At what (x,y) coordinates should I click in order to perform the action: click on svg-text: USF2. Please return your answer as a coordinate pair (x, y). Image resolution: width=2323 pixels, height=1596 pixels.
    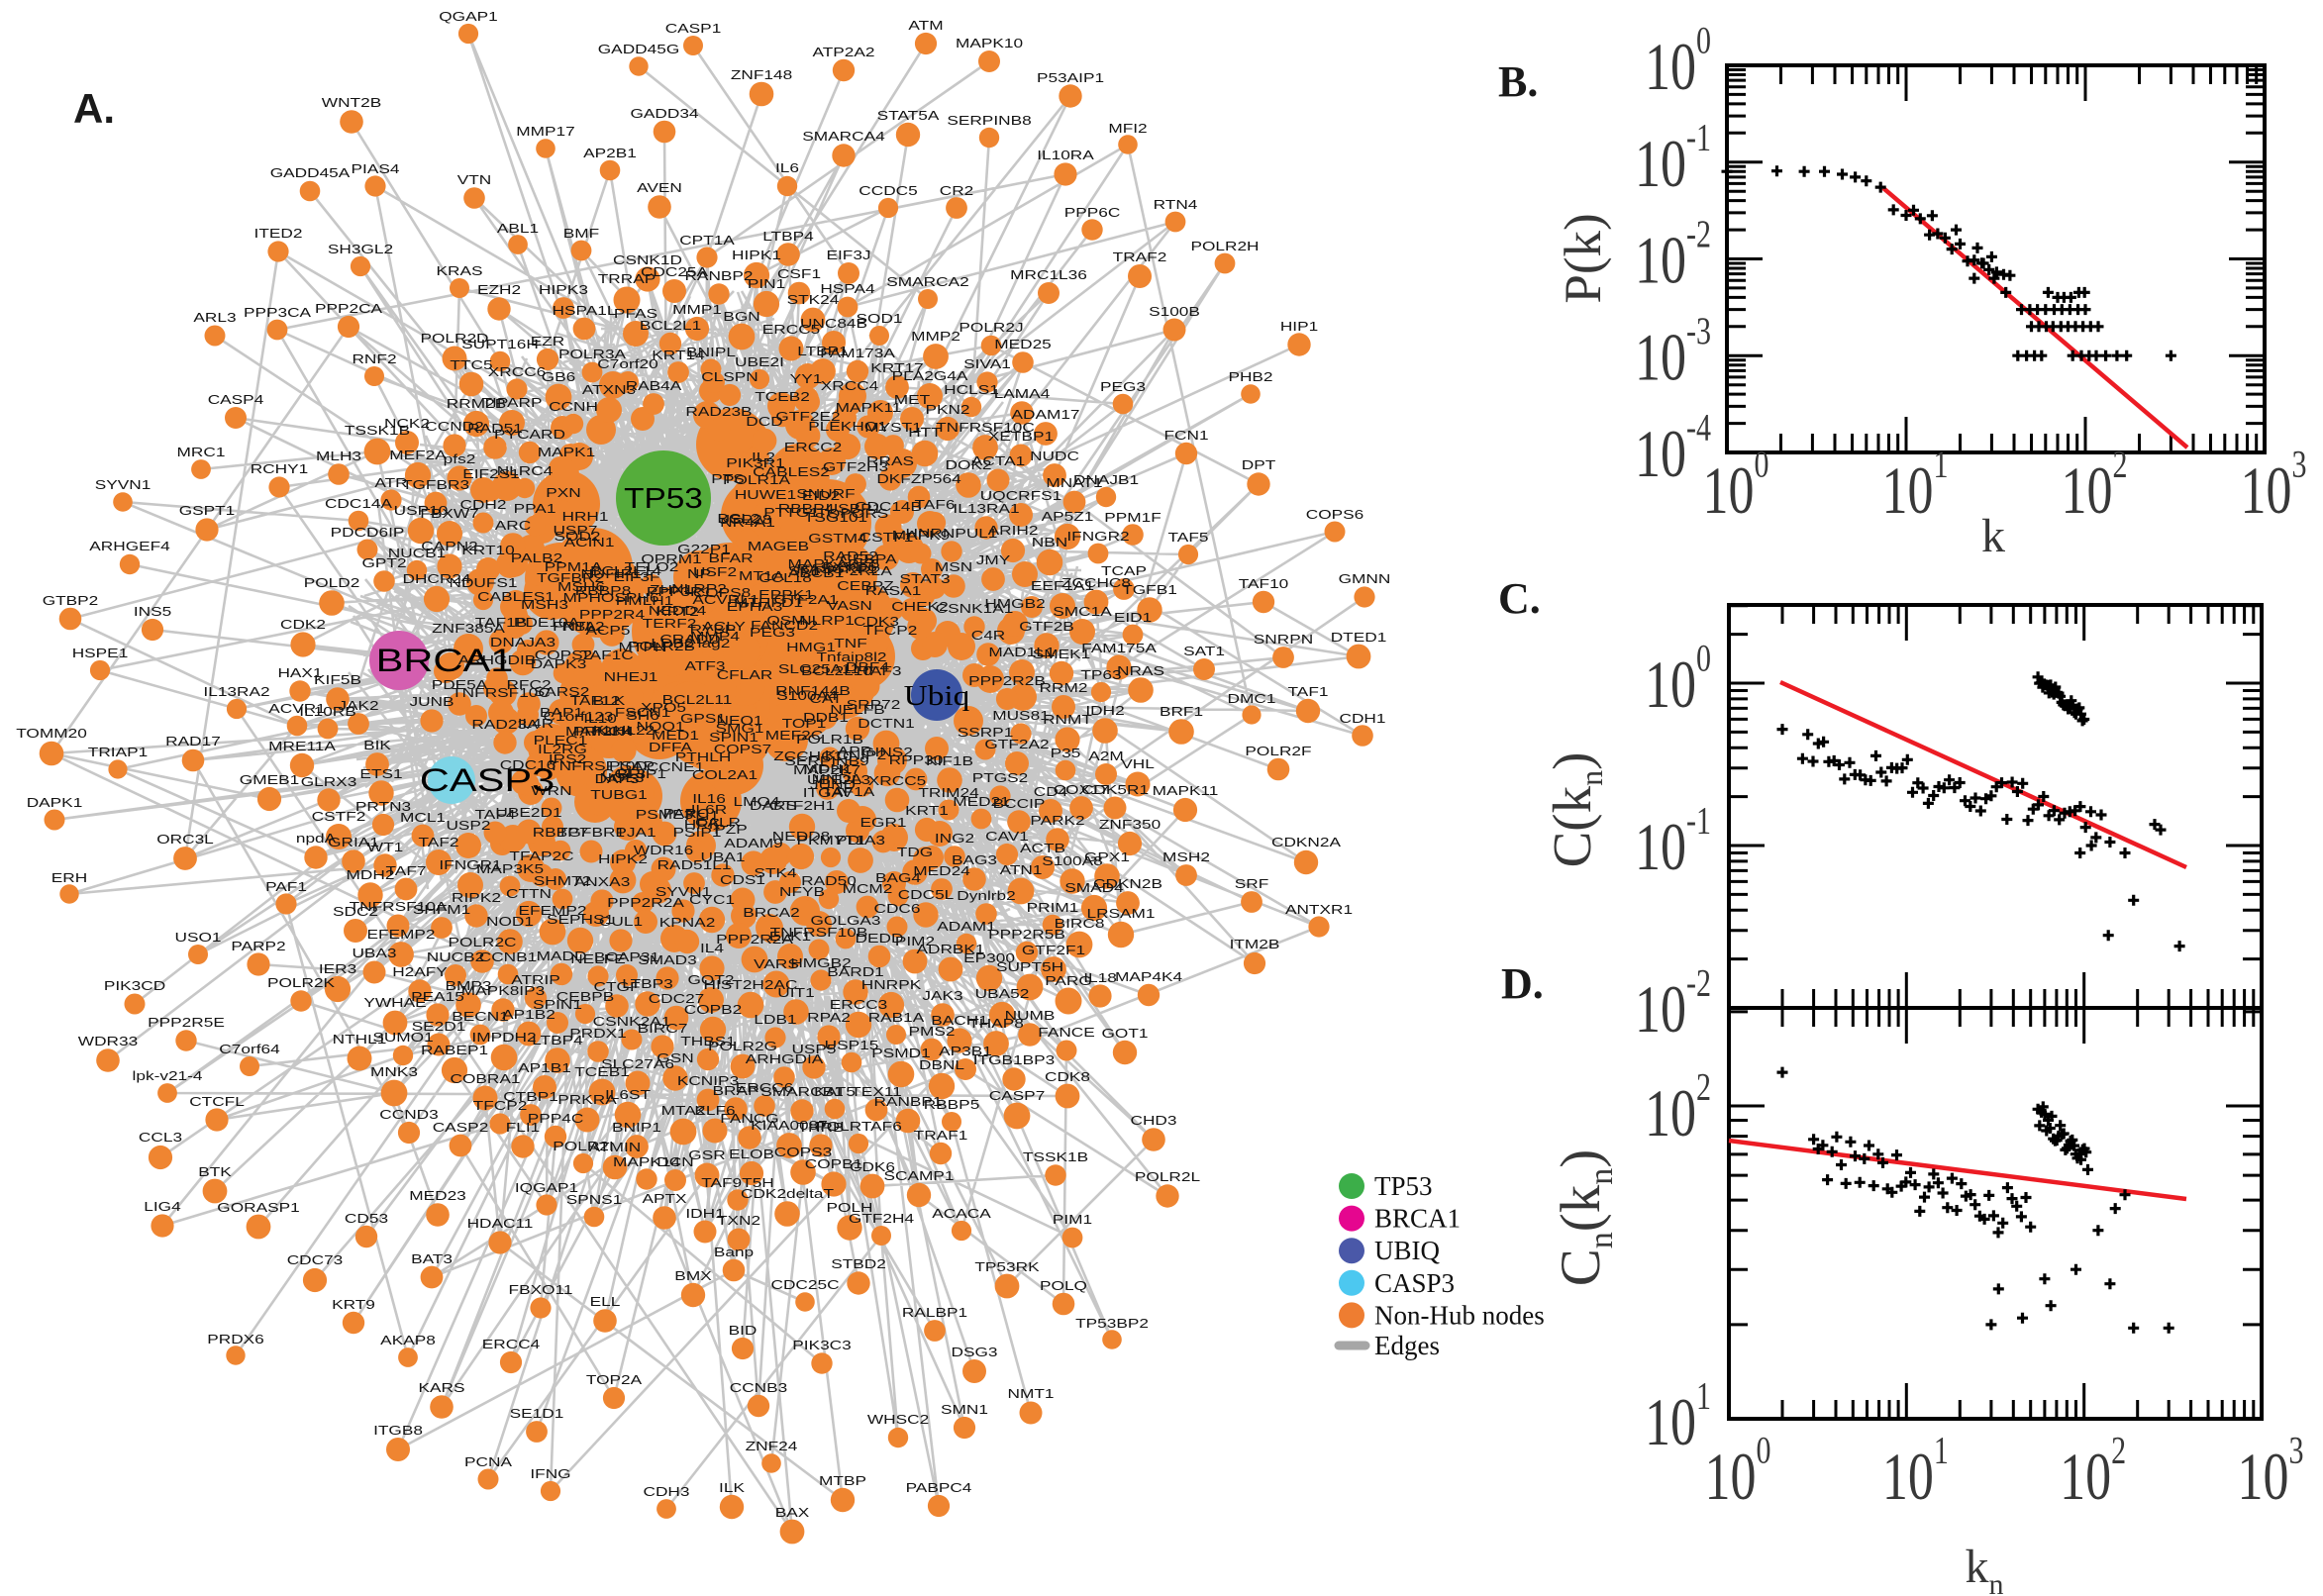
    Looking at the image, I should click on (715, 572).